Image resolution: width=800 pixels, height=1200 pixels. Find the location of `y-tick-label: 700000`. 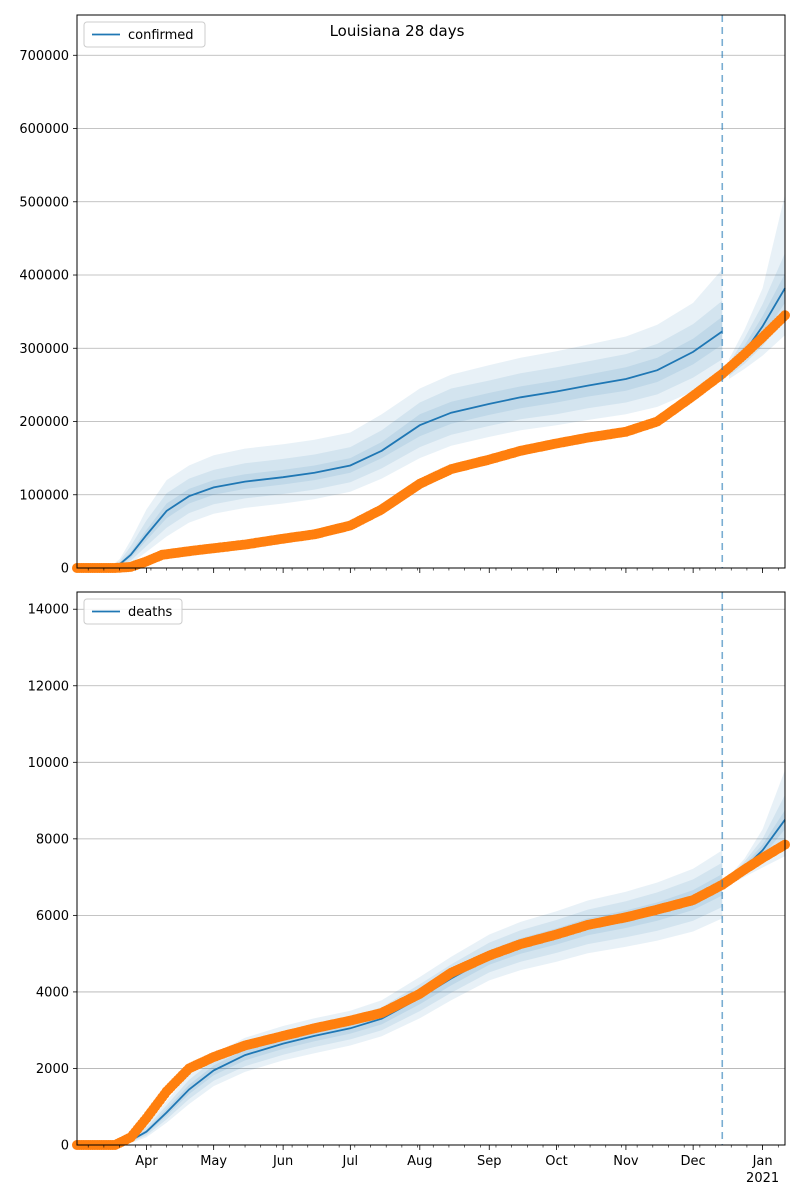

y-tick-label: 700000 is located at coordinates (44, 56).